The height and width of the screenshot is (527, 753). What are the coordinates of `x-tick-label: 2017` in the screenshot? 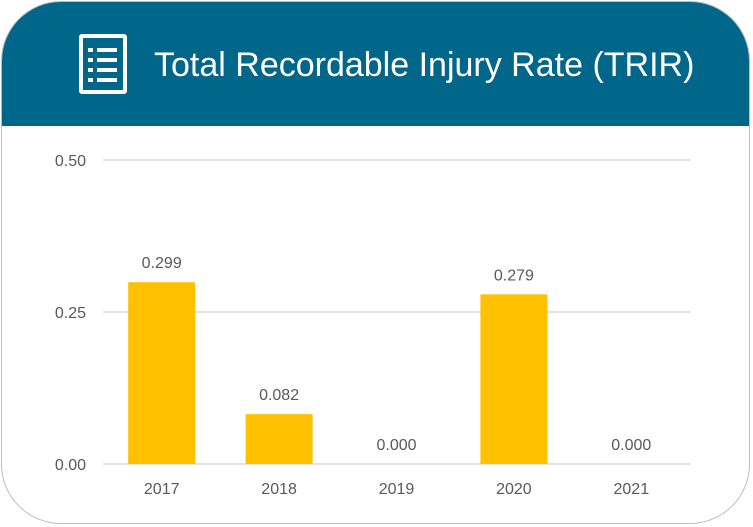 It's located at (162, 489).